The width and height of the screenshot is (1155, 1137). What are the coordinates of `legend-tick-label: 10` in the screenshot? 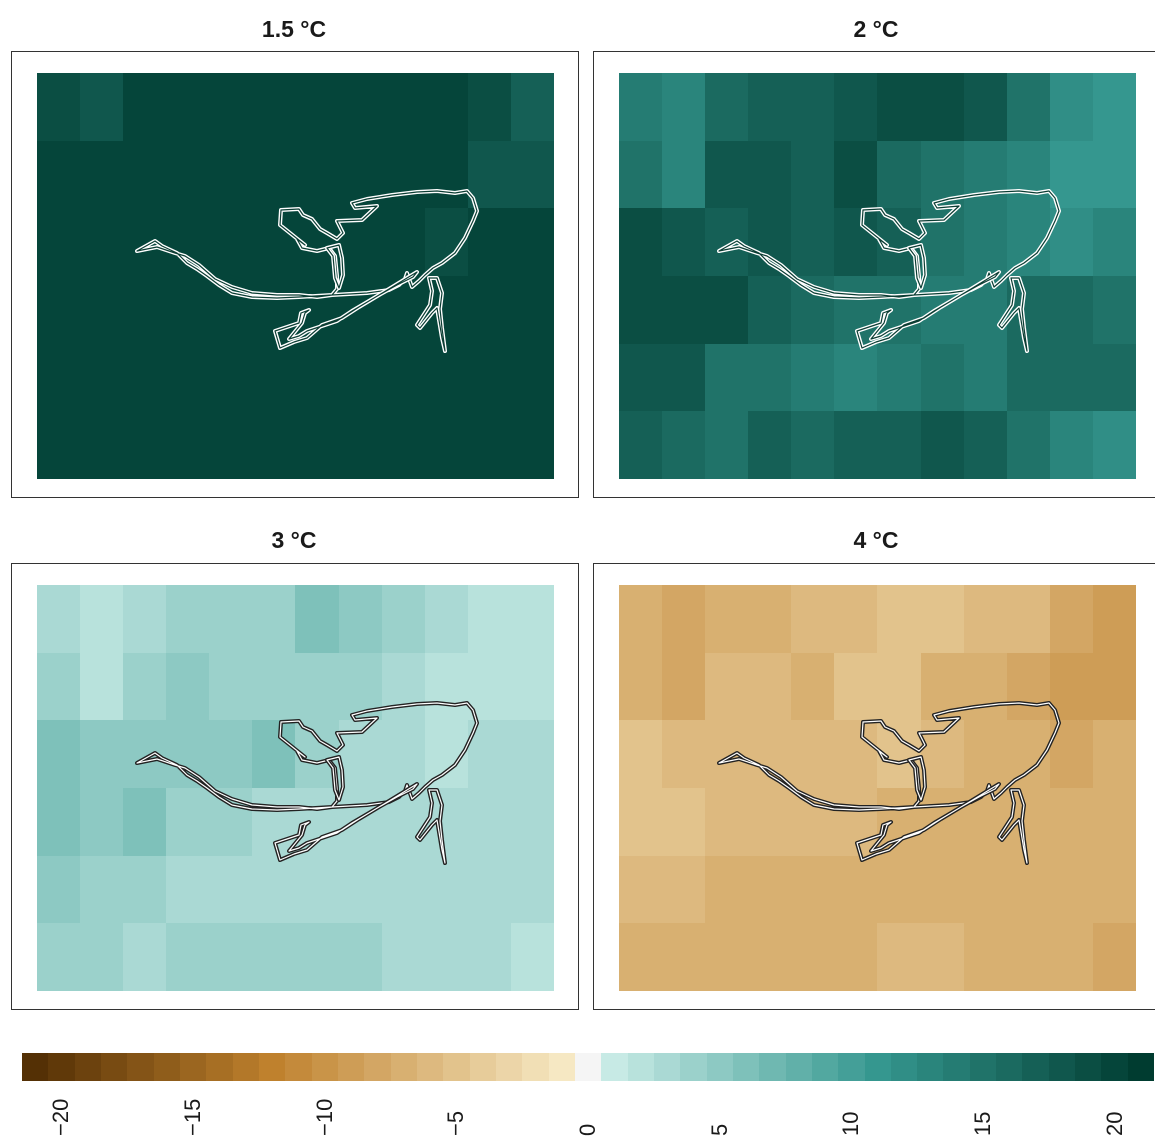 It's located at (851, 1112).